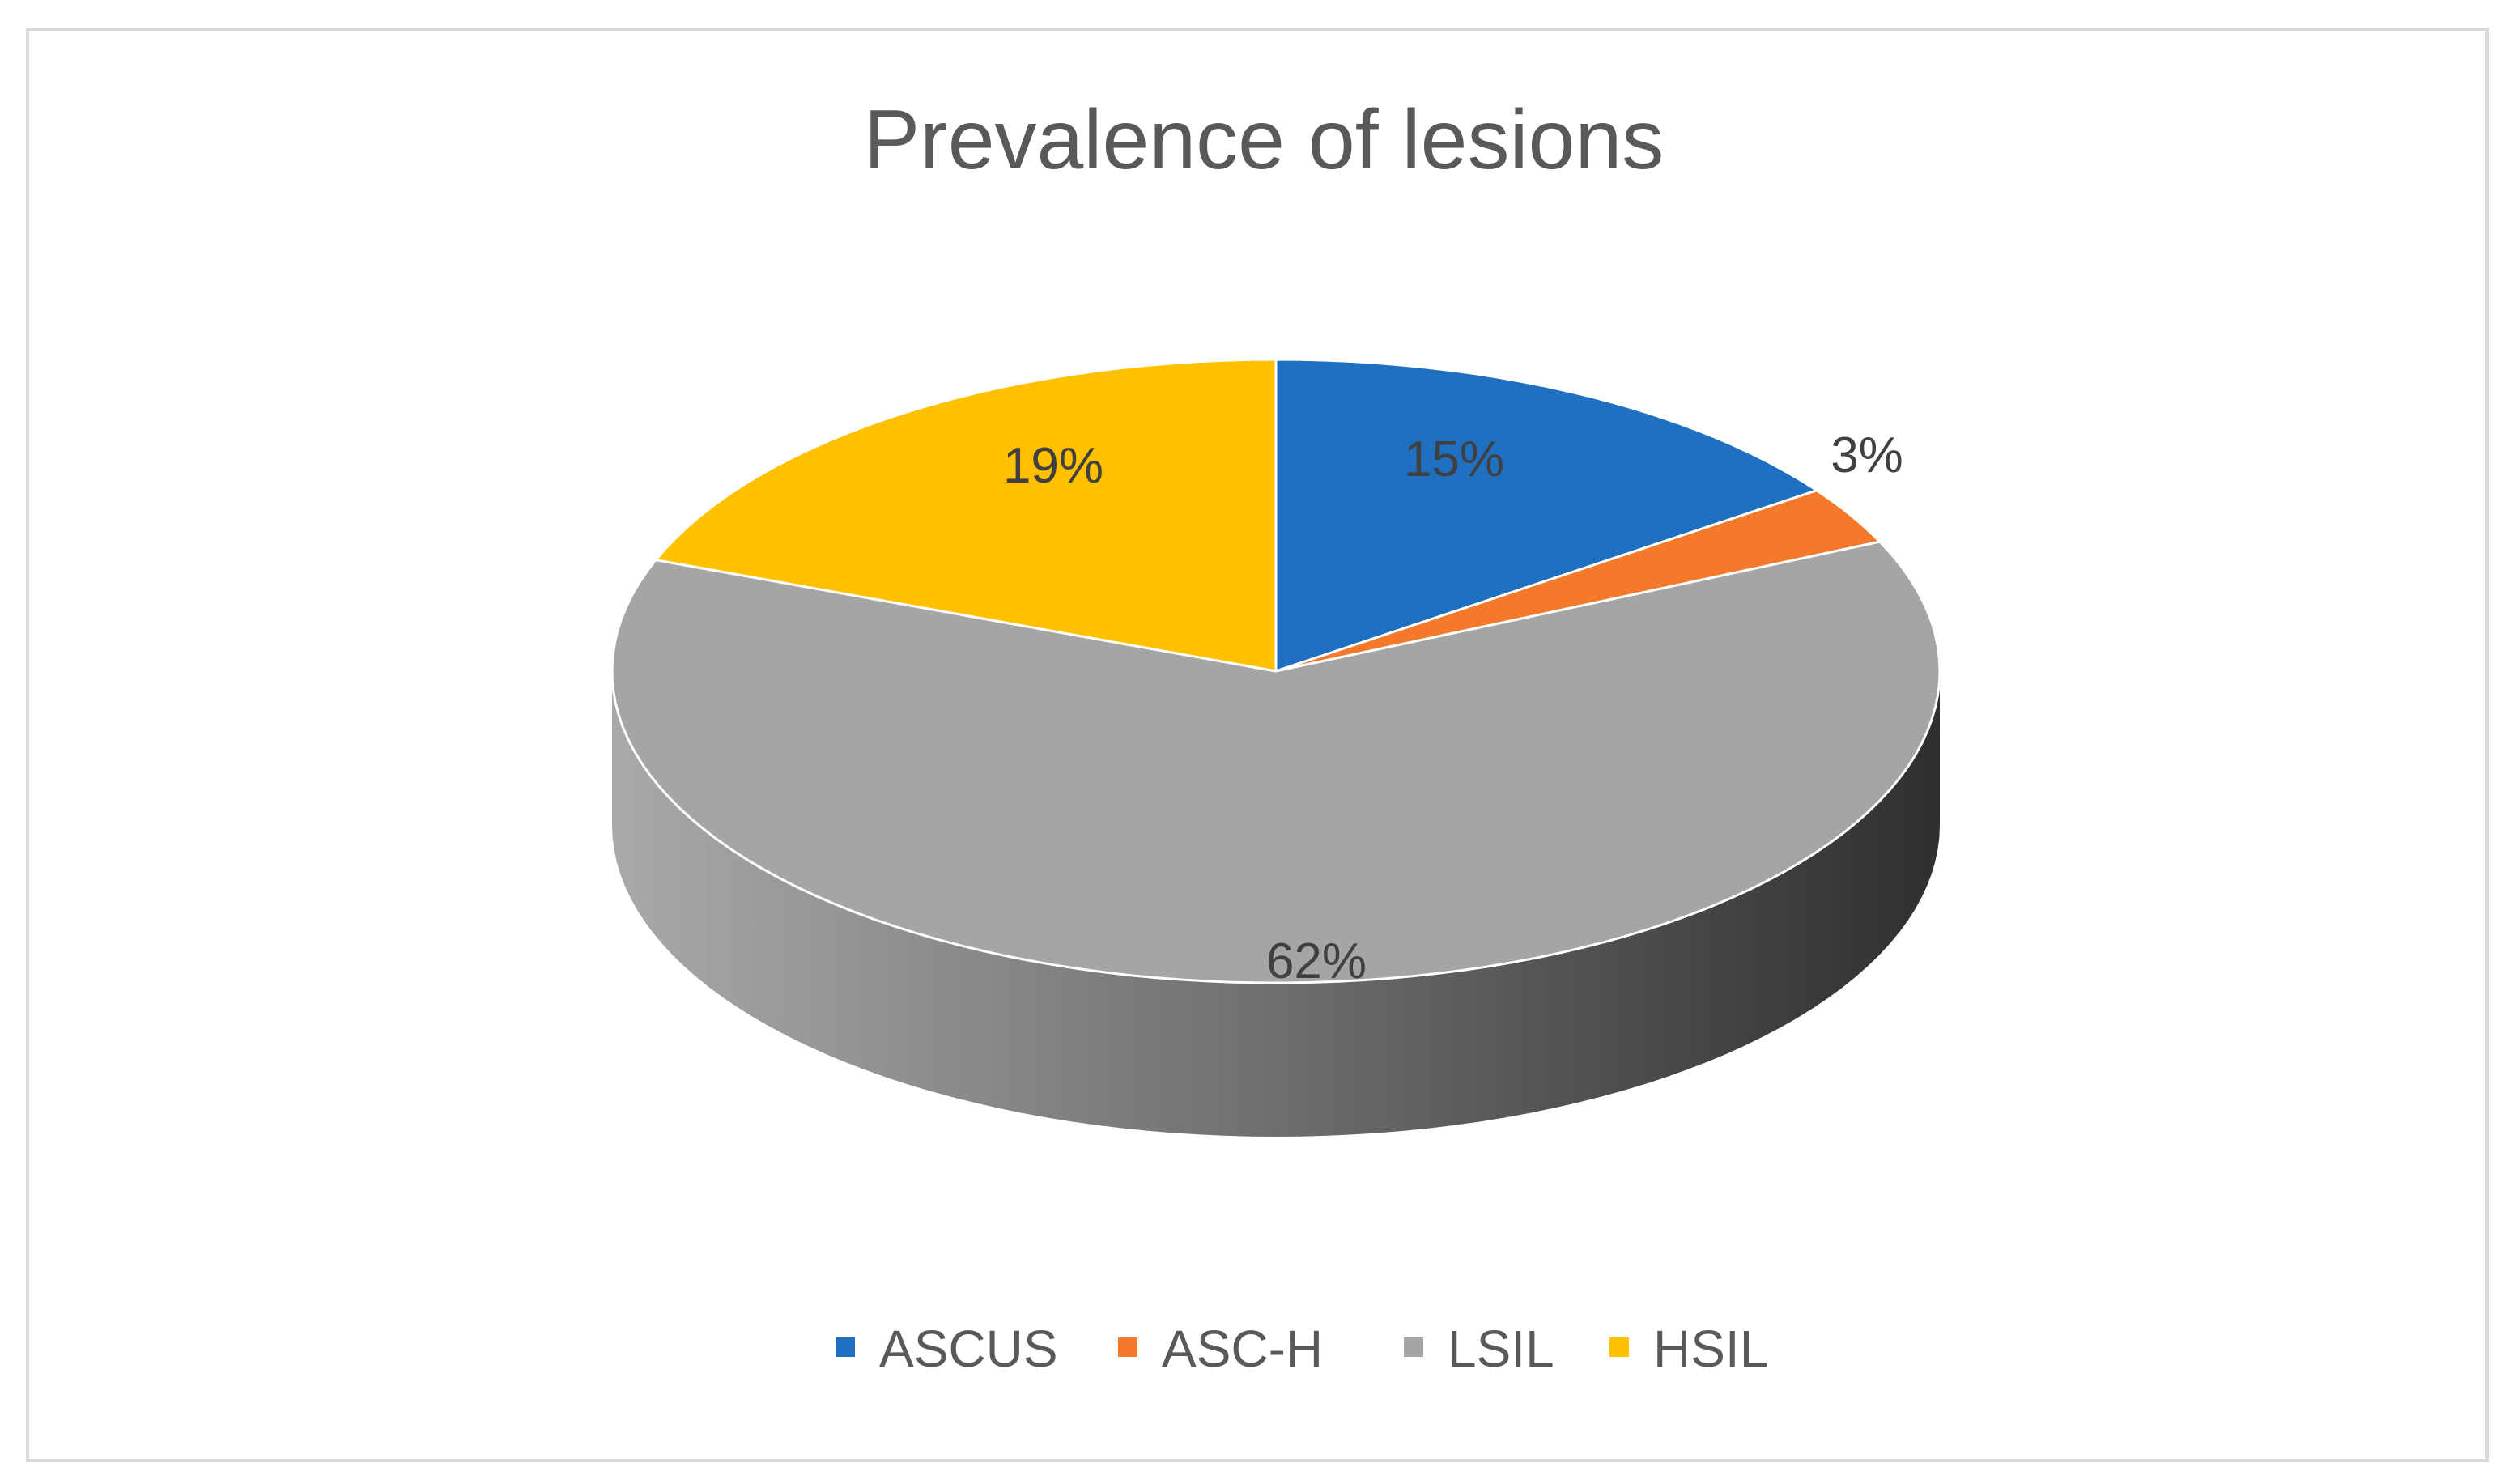 The width and height of the screenshot is (2513, 1484). I want to click on data-label-ascus: 15%, so click(1454, 459).